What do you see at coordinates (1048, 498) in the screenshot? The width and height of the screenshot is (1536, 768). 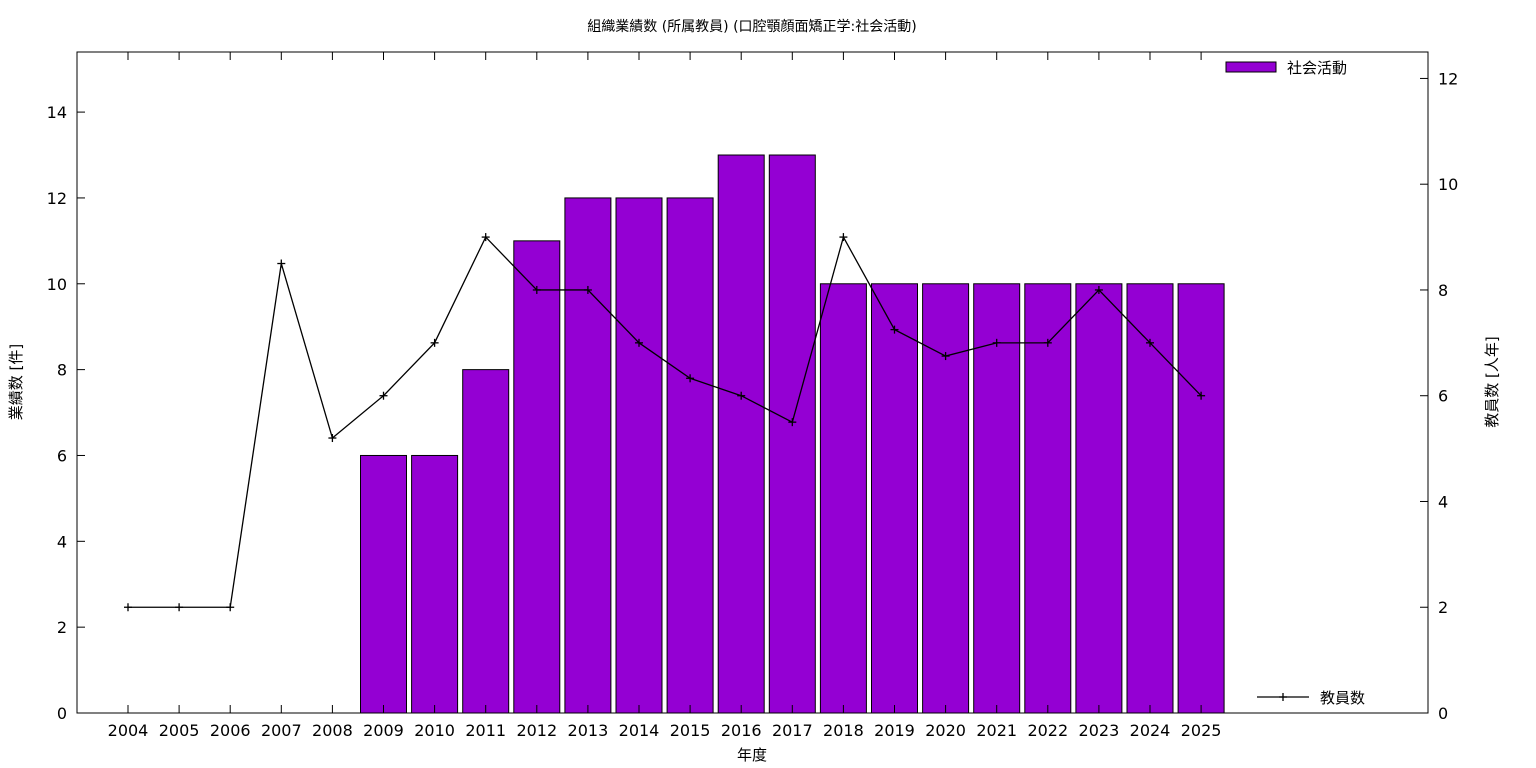 I see `bar-2022` at bounding box center [1048, 498].